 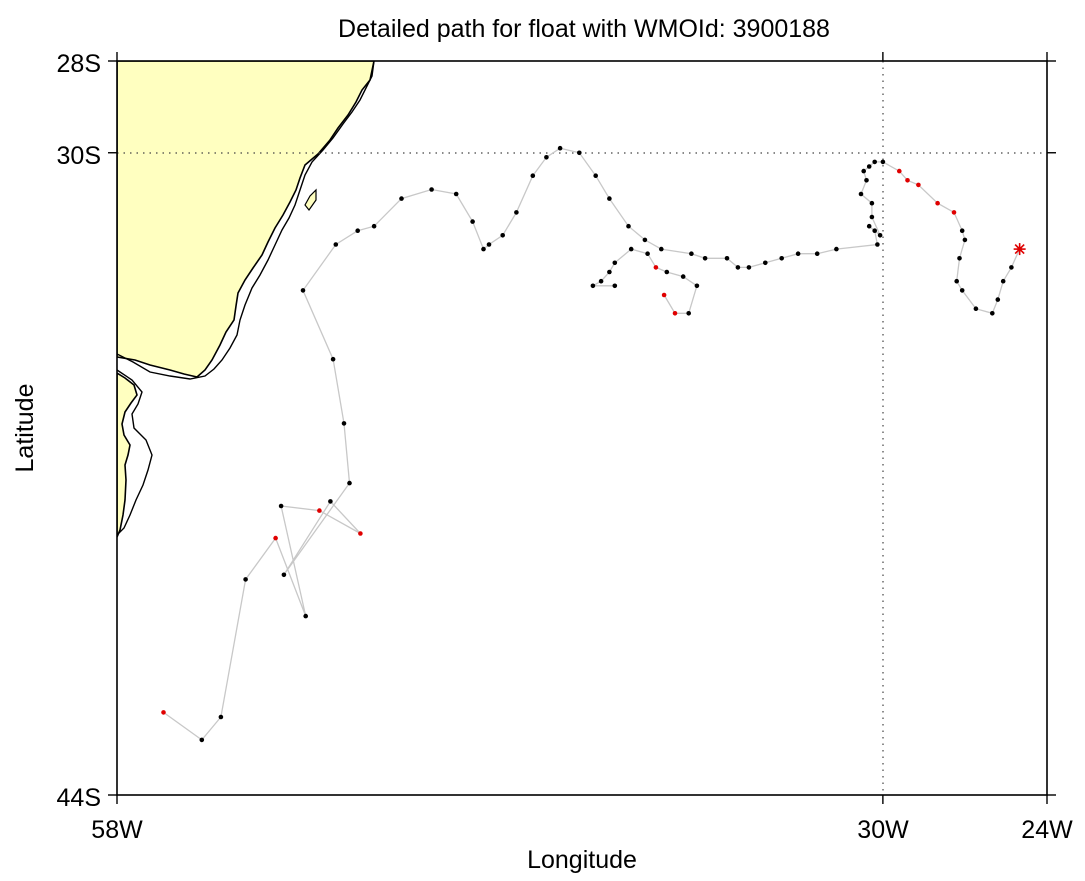 I want to click on x-tick-labels: 58W 30W 24W, so click(x=582, y=830).